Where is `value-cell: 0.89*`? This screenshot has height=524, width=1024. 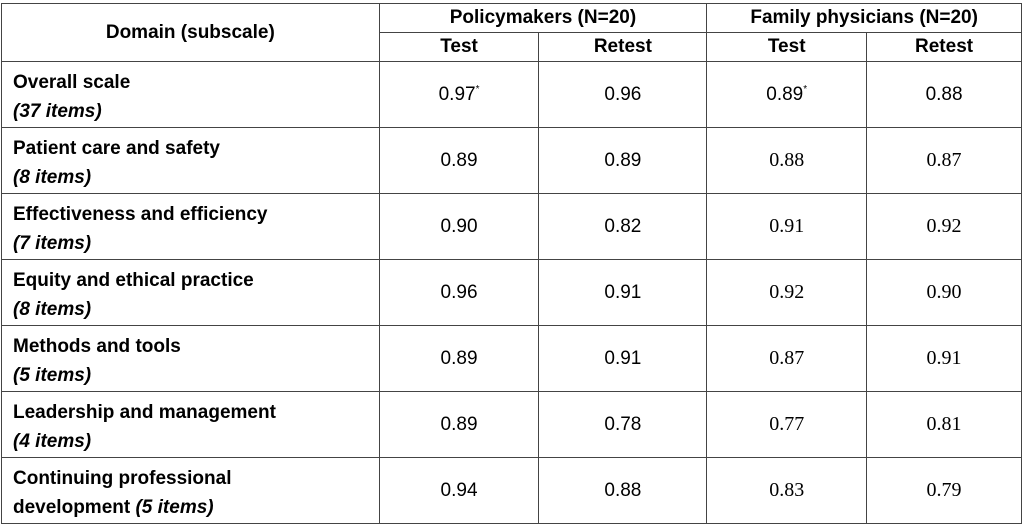
value-cell: 0.89* is located at coordinates (787, 94).